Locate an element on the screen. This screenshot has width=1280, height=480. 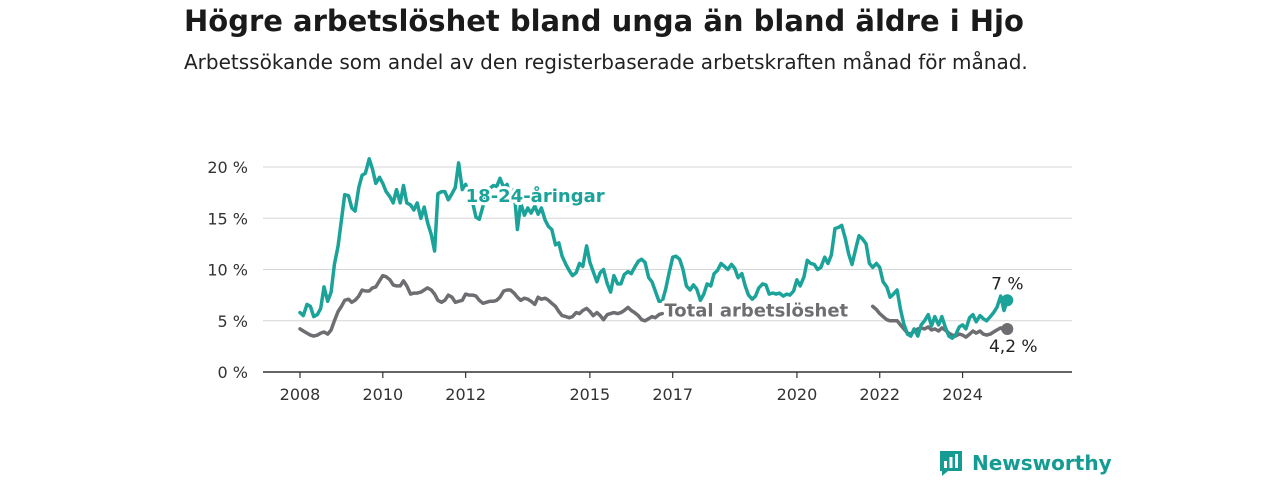
x-axis: 2008 2010 2012 2015 2017 2020 2022 2024 is located at coordinates (667, 387).